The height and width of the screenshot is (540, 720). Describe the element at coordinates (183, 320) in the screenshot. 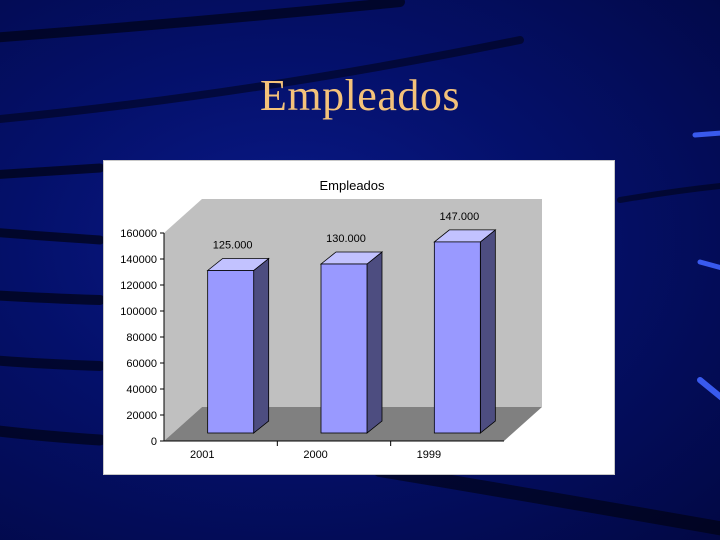

I see `chart-side-wall` at that location.